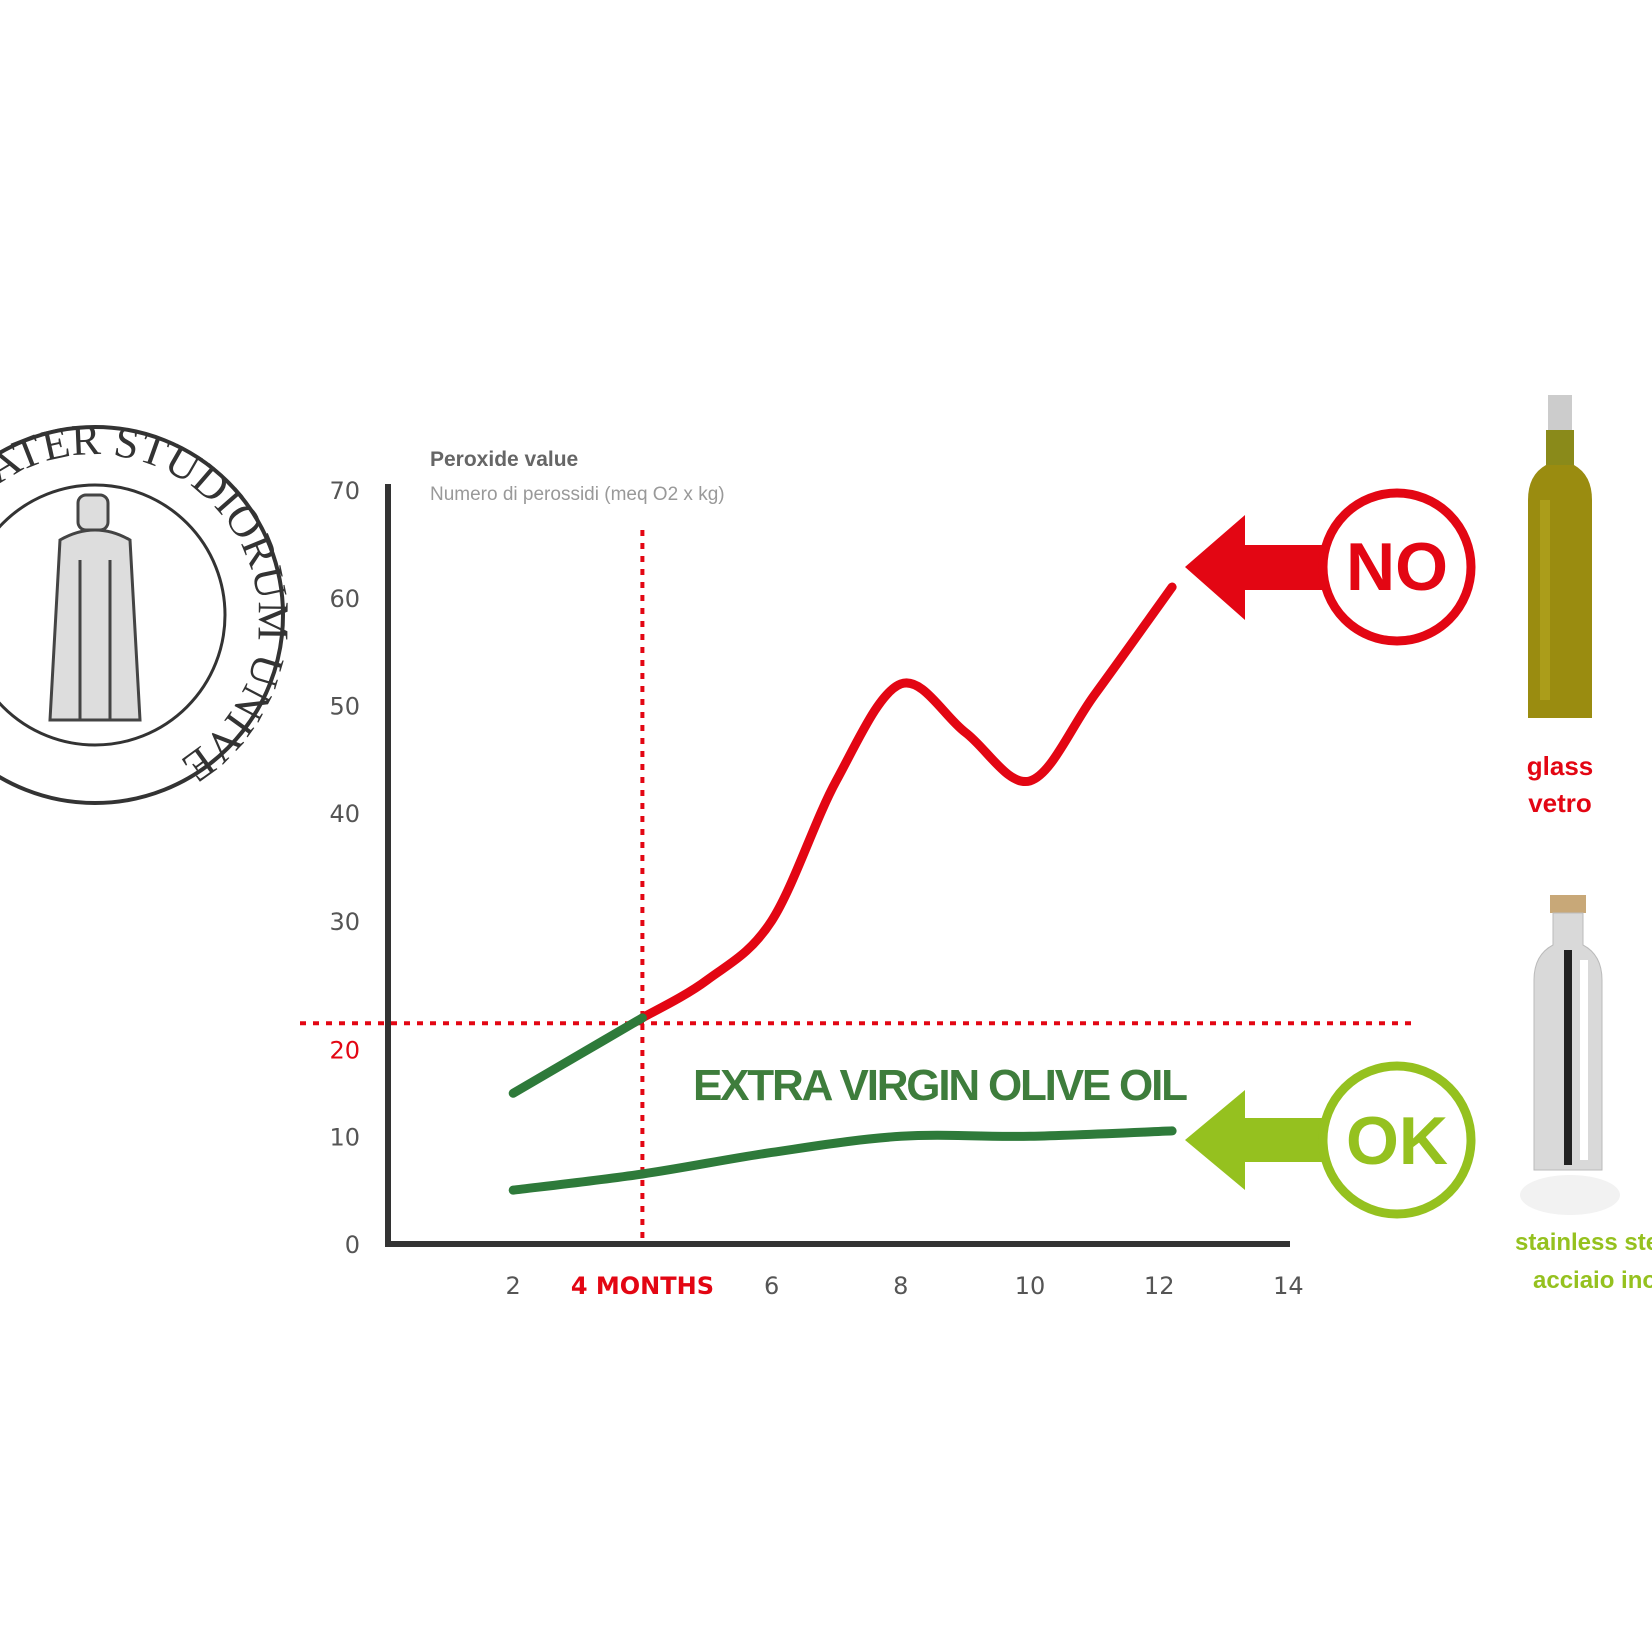  I want to click on y-tick-label: 40, so click(344, 814).